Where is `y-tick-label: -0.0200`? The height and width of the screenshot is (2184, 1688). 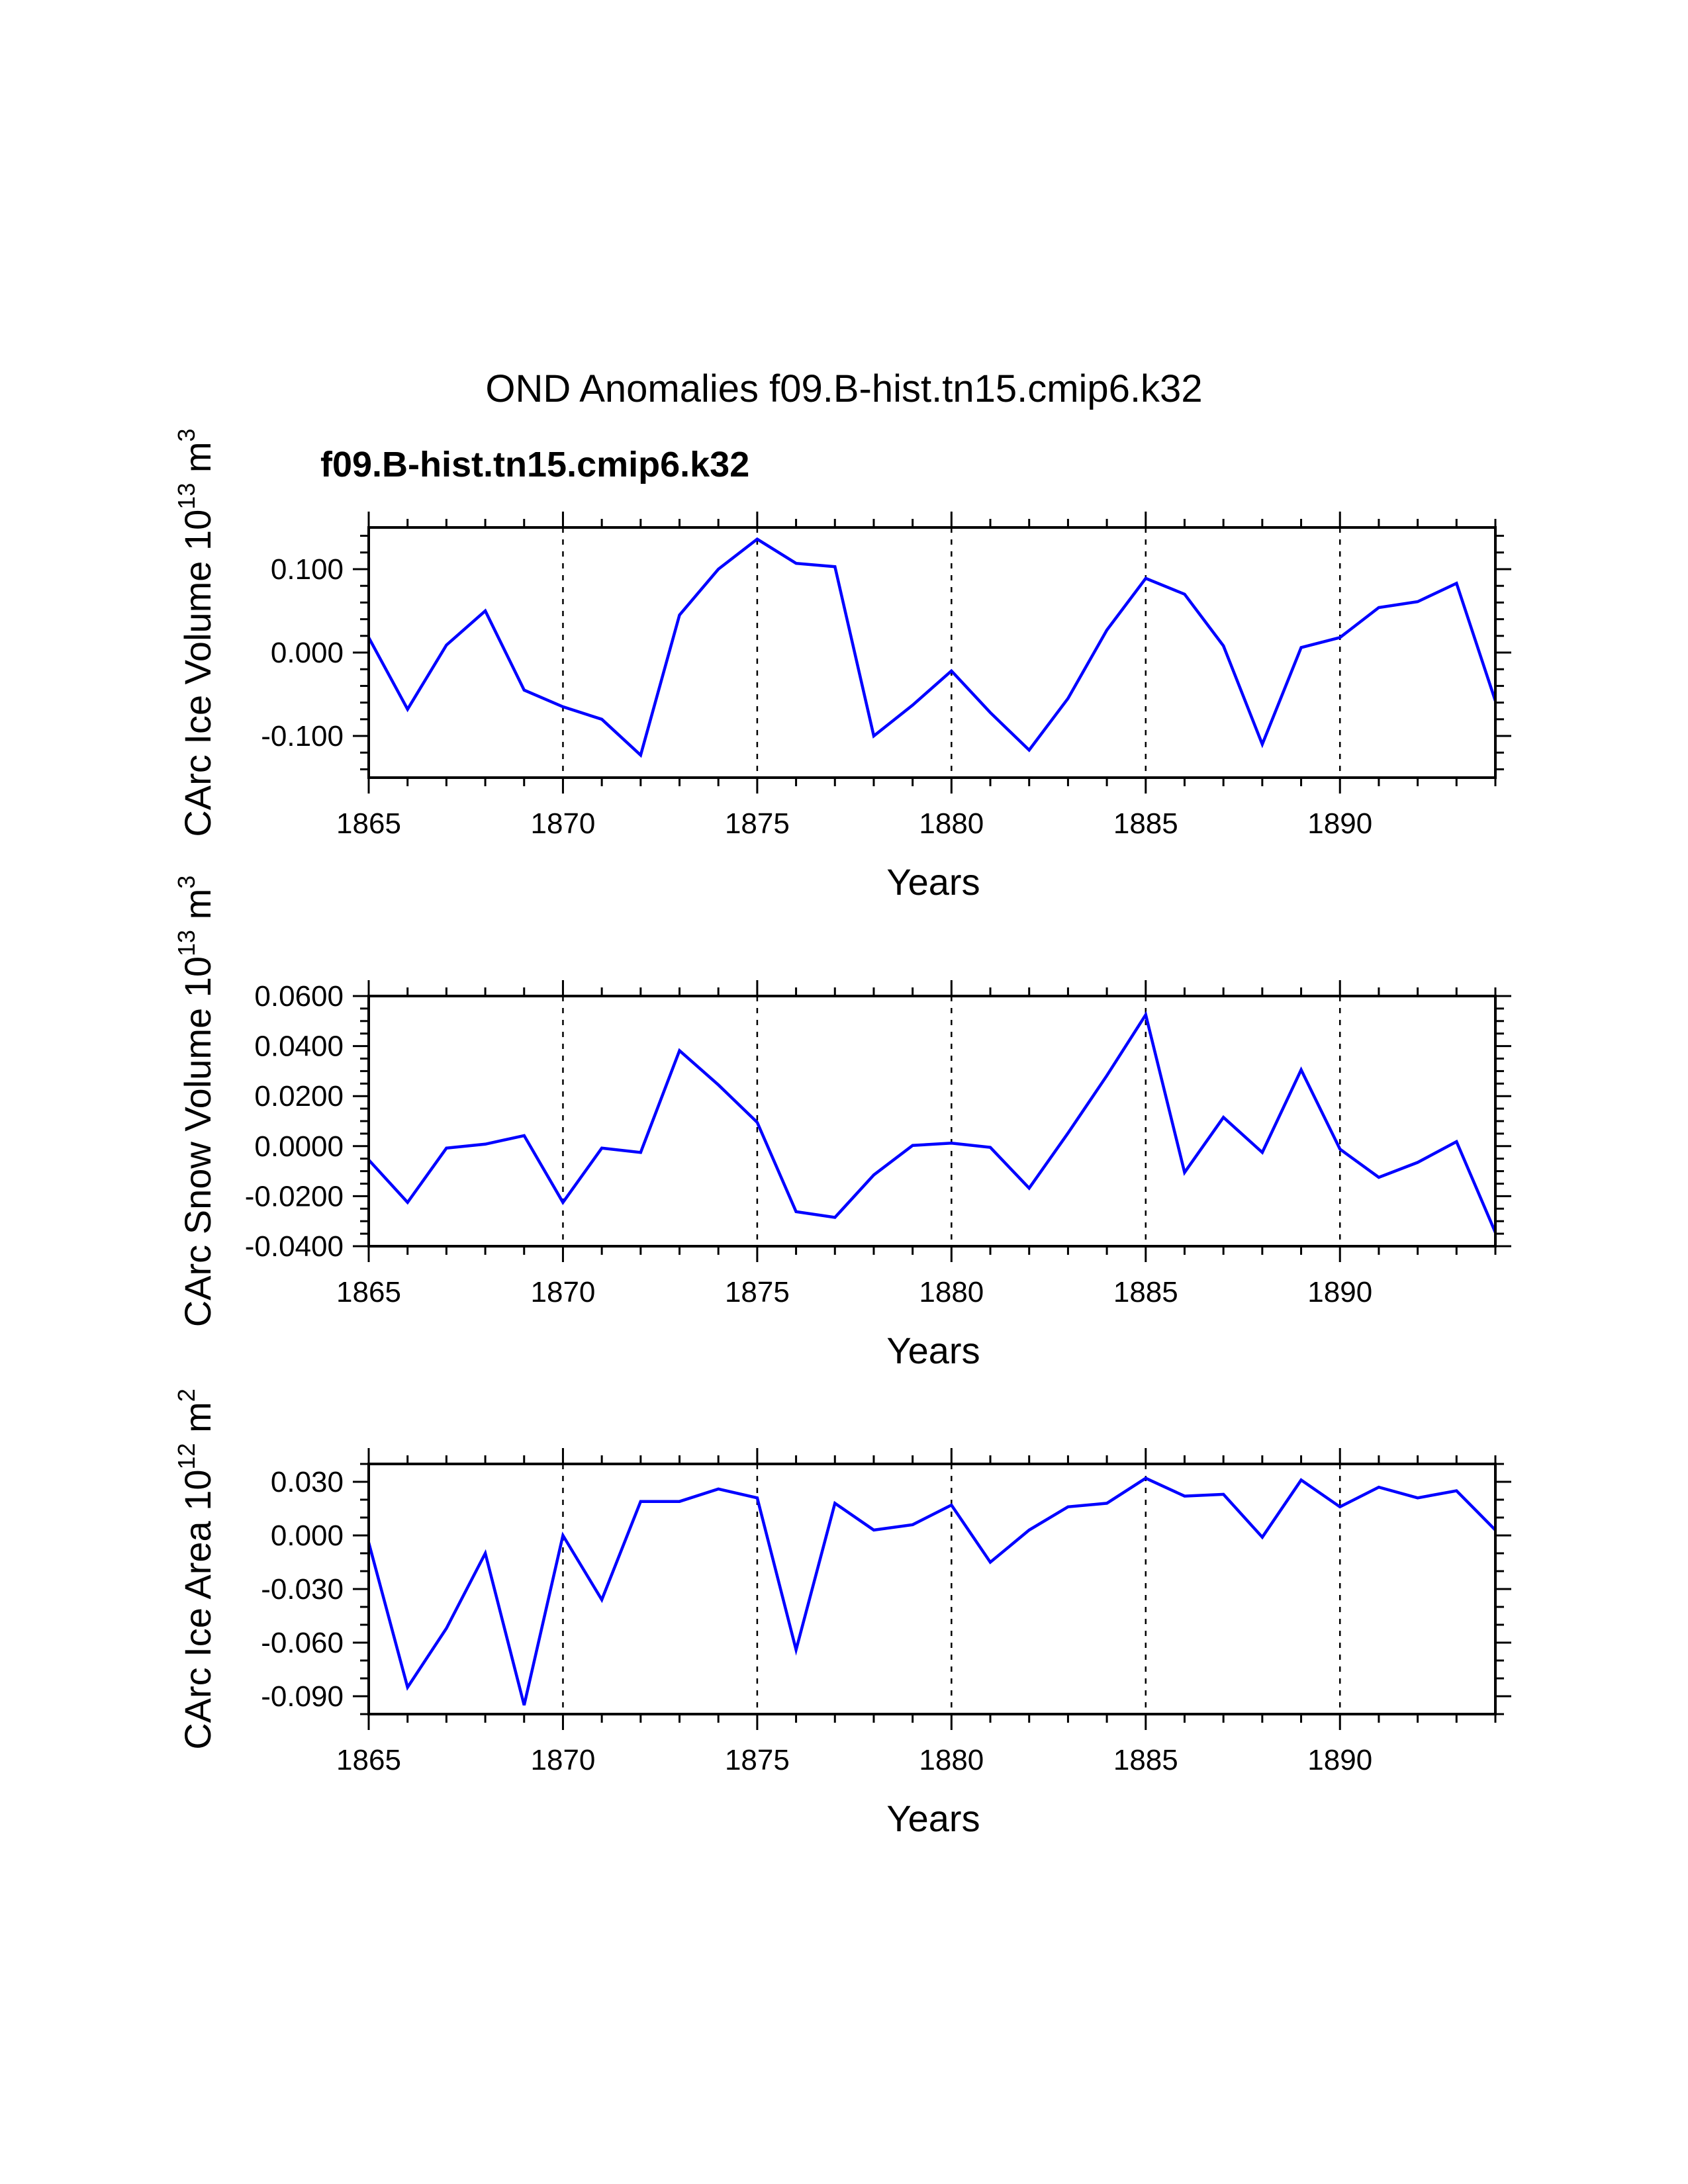
y-tick-label: -0.0200 is located at coordinates (294, 1196).